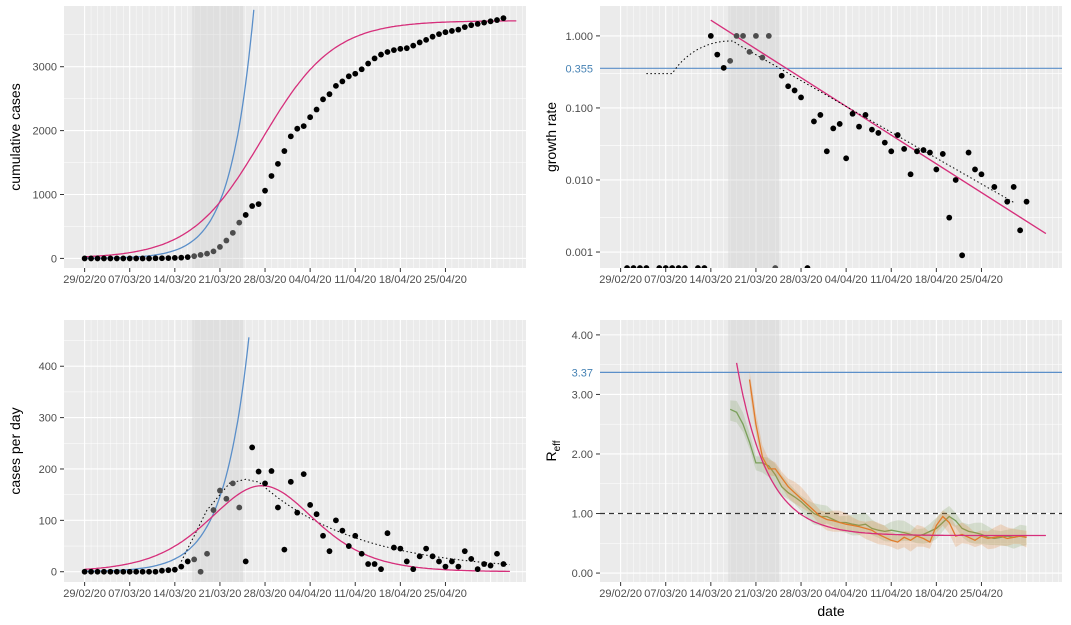 This screenshot has height=625, width=1071. Describe the element at coordinates (15, 450) in the screenshot. I see `y-axis-title: cases per day` at that location.